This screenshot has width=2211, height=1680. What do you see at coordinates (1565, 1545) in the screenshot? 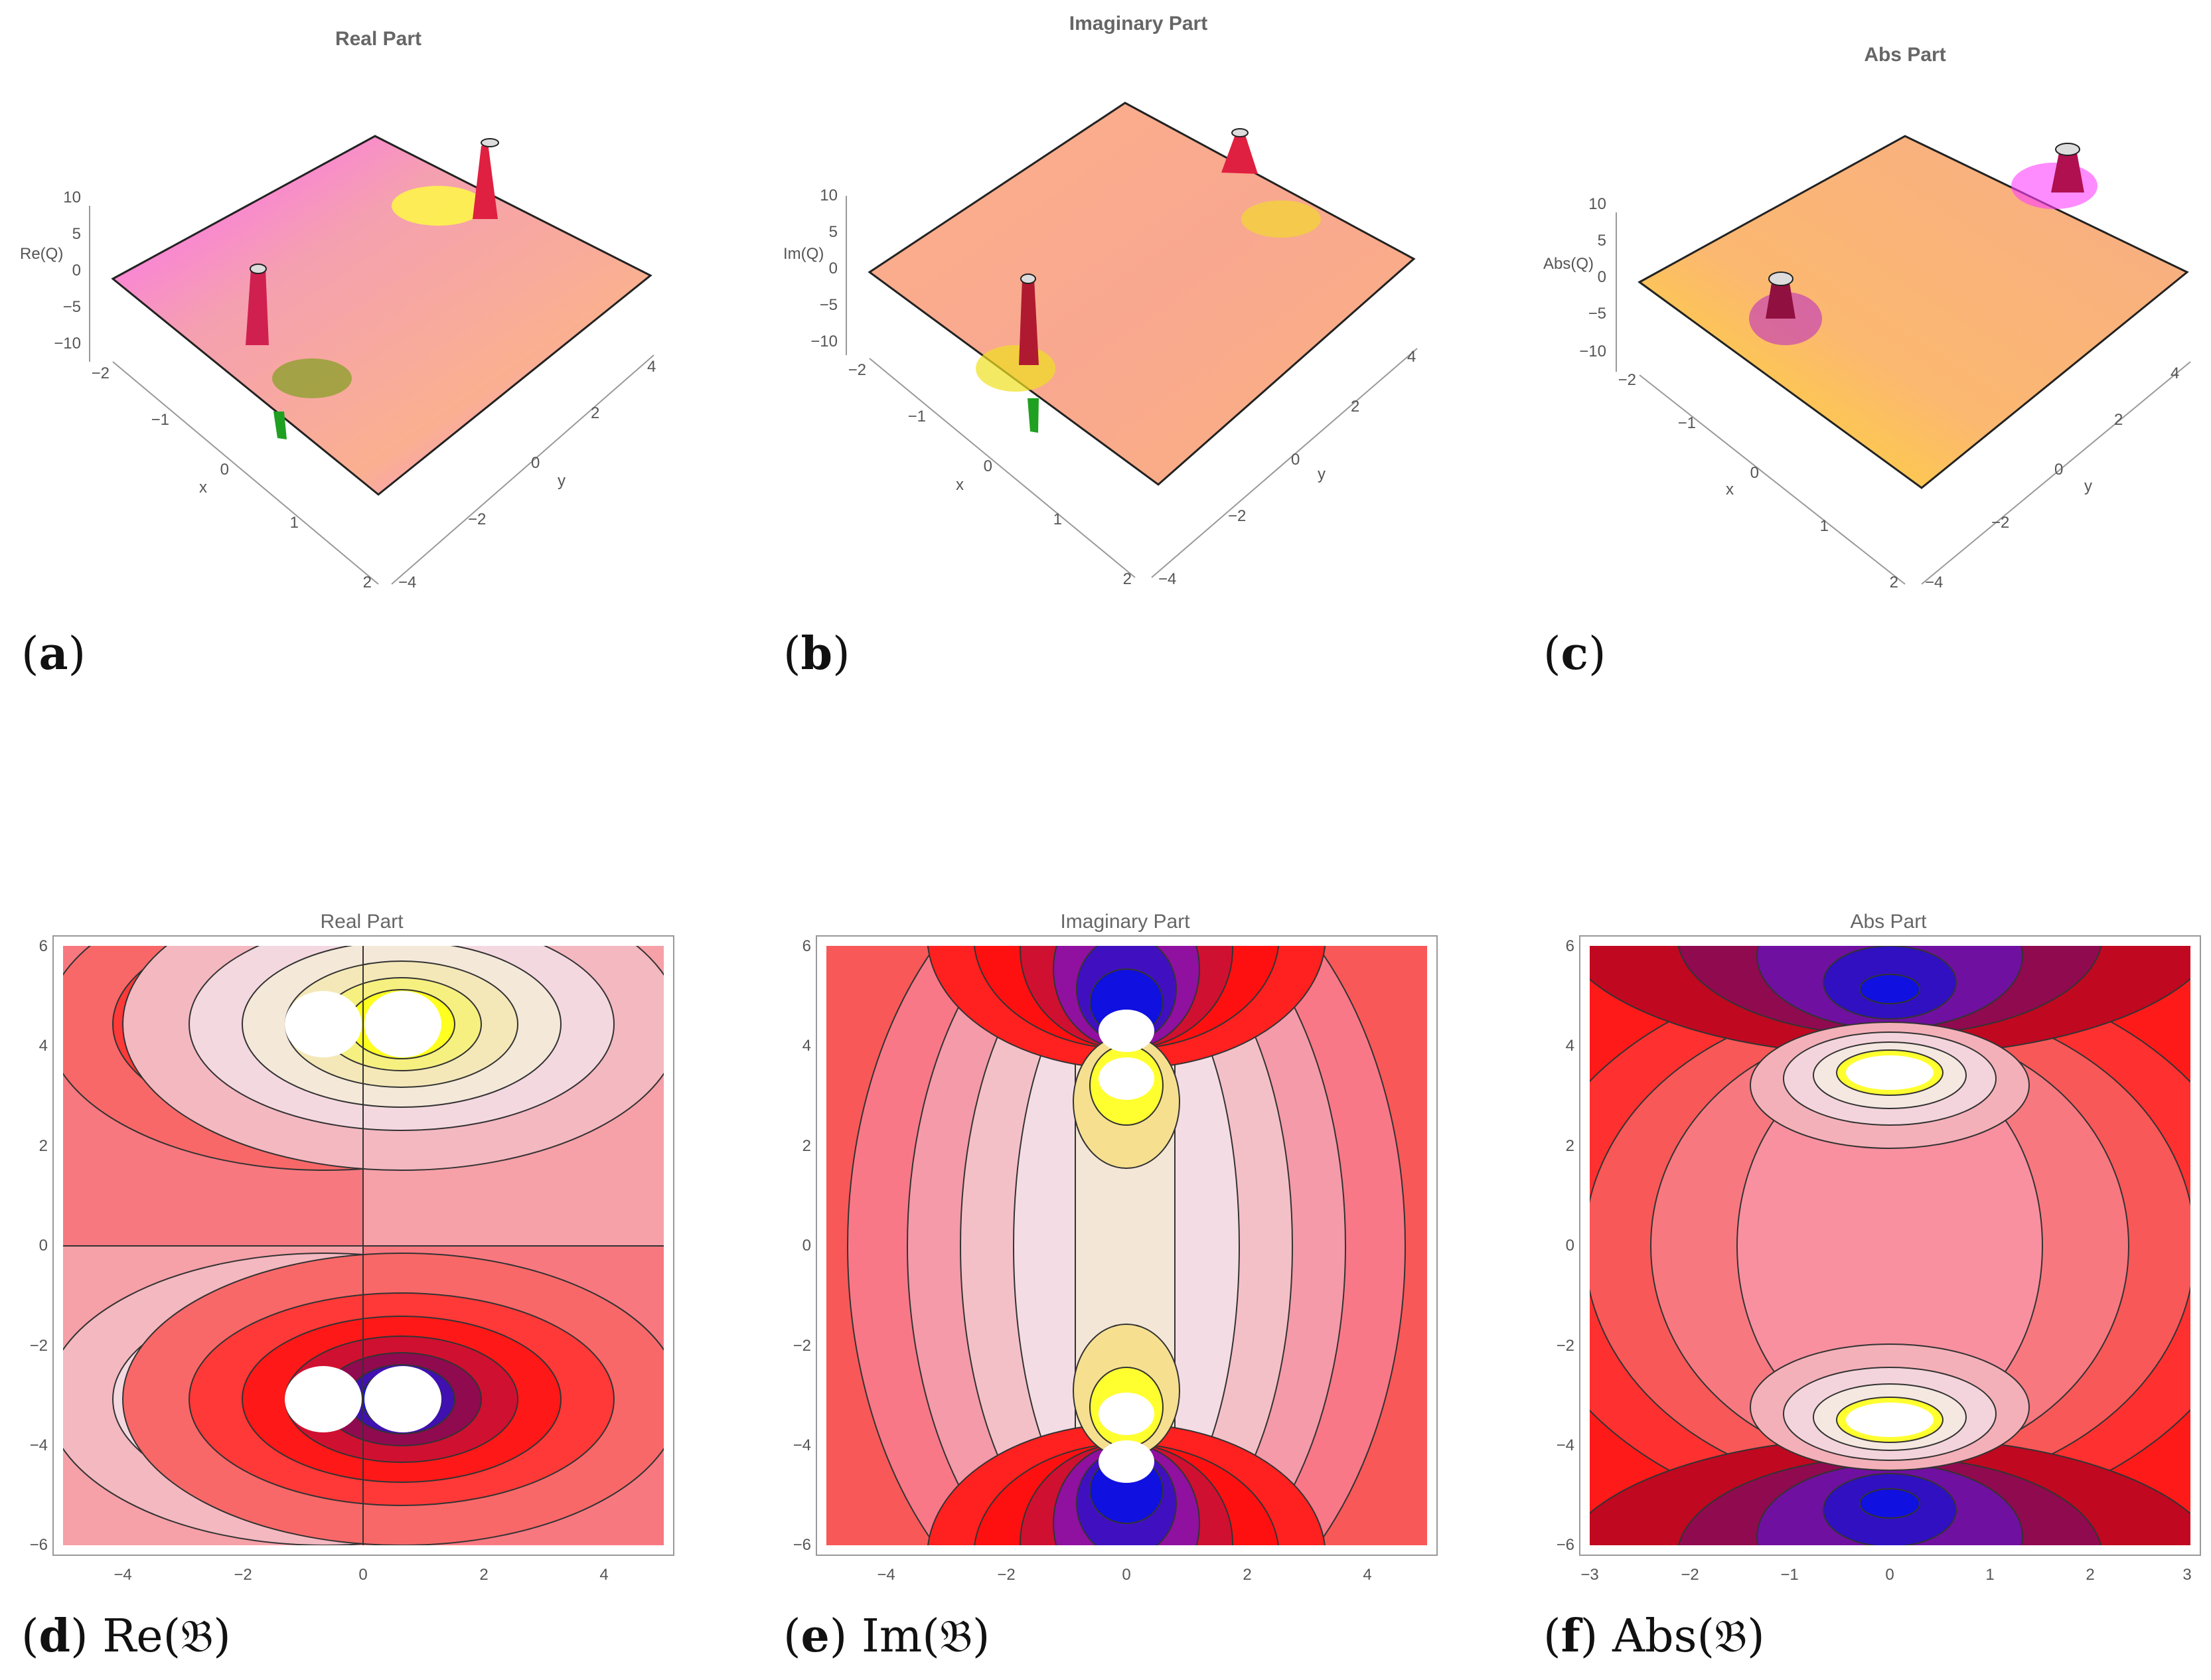
I see `y-tick-label: −6` at bounding box center [1565, 1545].